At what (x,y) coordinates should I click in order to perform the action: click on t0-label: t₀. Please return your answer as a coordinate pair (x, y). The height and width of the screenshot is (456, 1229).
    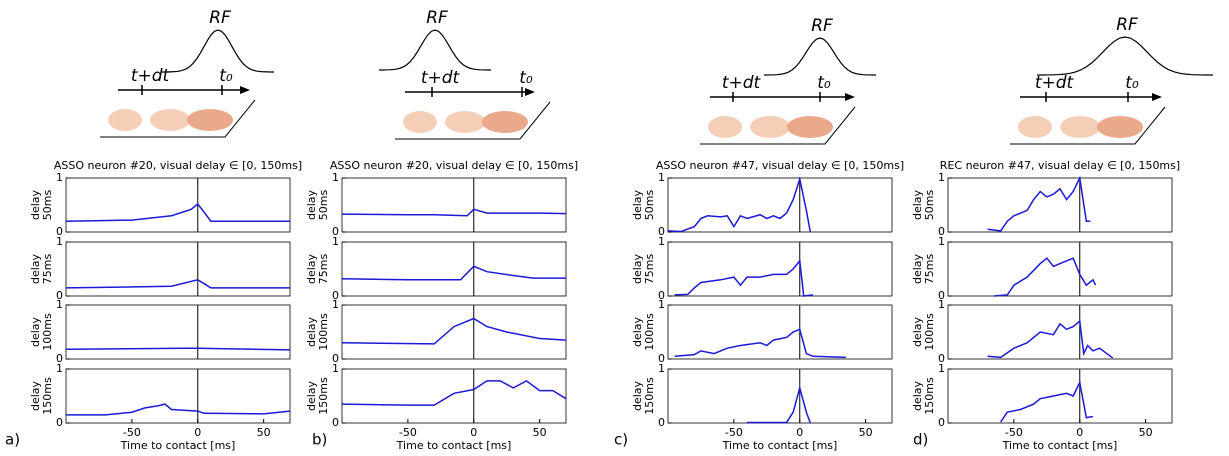
    Looking at the image, I should click on (824, 83).